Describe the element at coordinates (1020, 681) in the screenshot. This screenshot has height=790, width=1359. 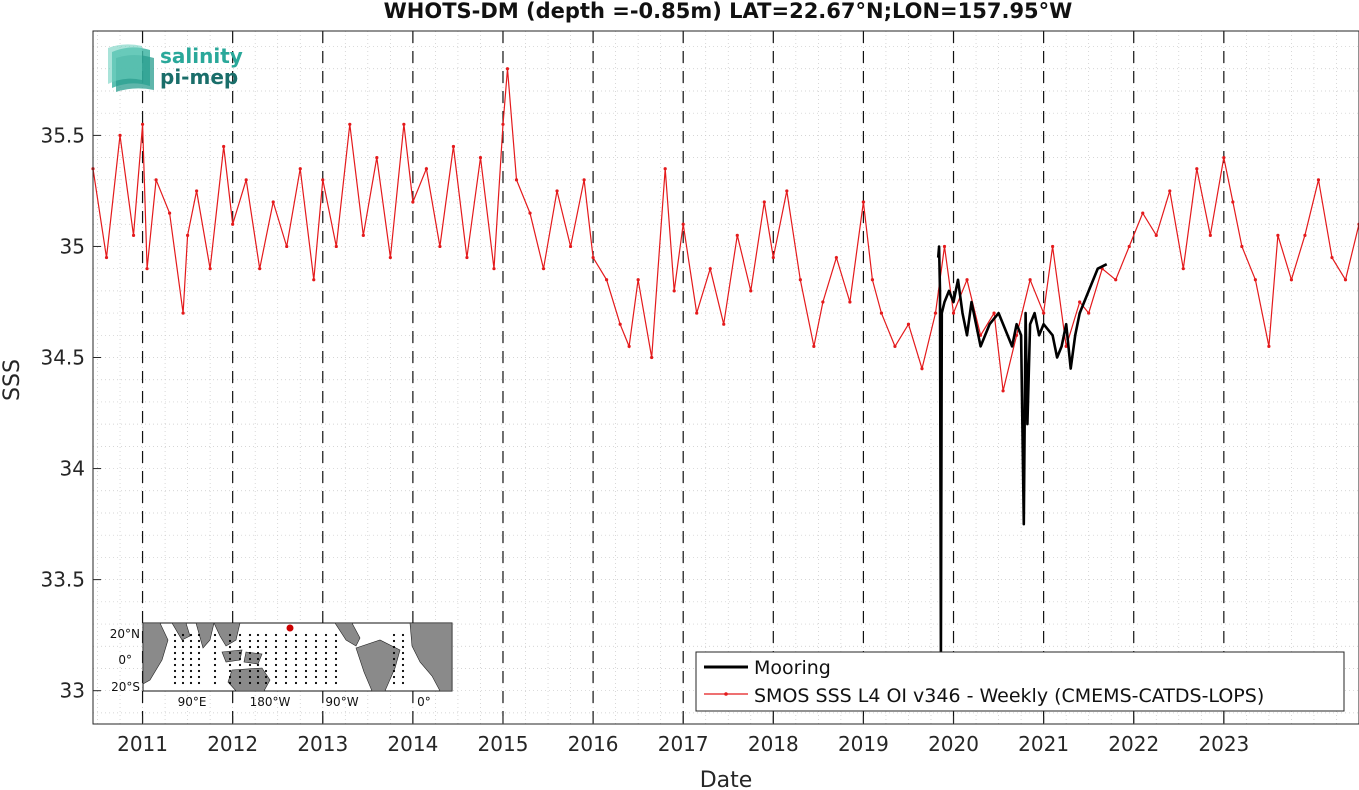
I see `legend-box` at that location.